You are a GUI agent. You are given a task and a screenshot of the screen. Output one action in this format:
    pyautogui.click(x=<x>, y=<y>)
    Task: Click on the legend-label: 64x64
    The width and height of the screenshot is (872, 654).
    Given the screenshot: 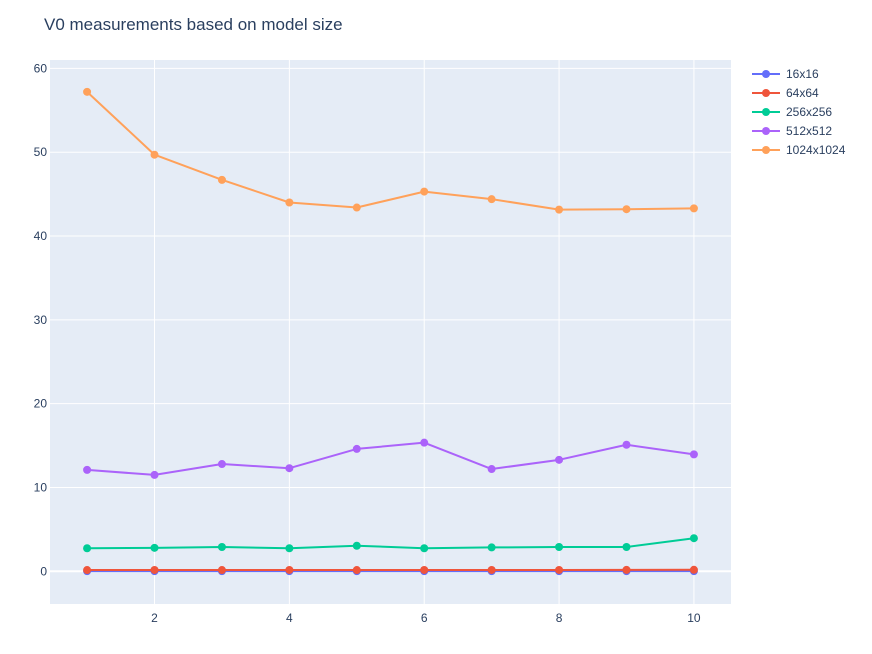 What is the action you would take?
    pyautogui.click(x=802, y=93)
    